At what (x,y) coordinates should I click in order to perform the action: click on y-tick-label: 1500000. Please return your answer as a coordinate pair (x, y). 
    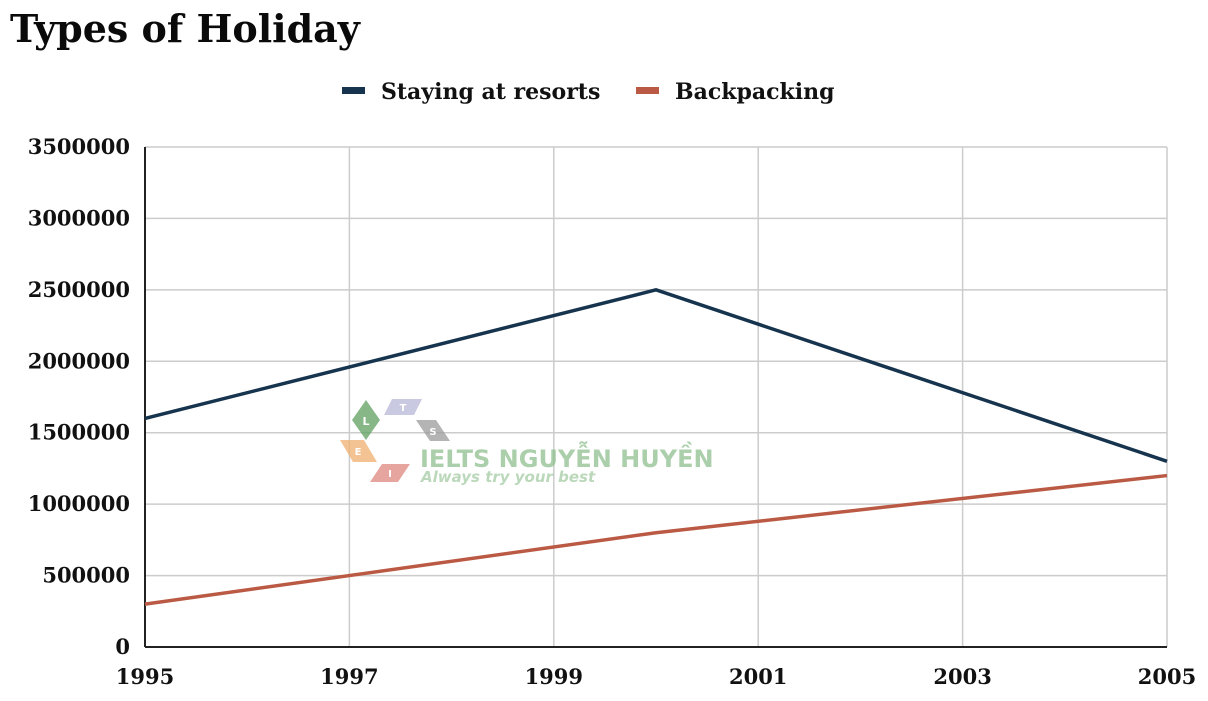
    Looking at the image, I should click on (79, 432).